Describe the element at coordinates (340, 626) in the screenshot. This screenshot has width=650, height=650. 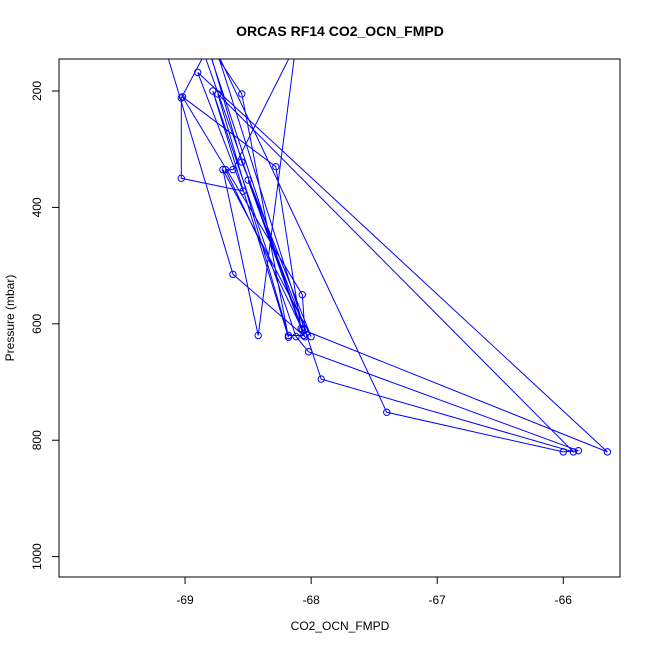
I see `x-axis-label: CO2_OCN_FMPD` at that location.